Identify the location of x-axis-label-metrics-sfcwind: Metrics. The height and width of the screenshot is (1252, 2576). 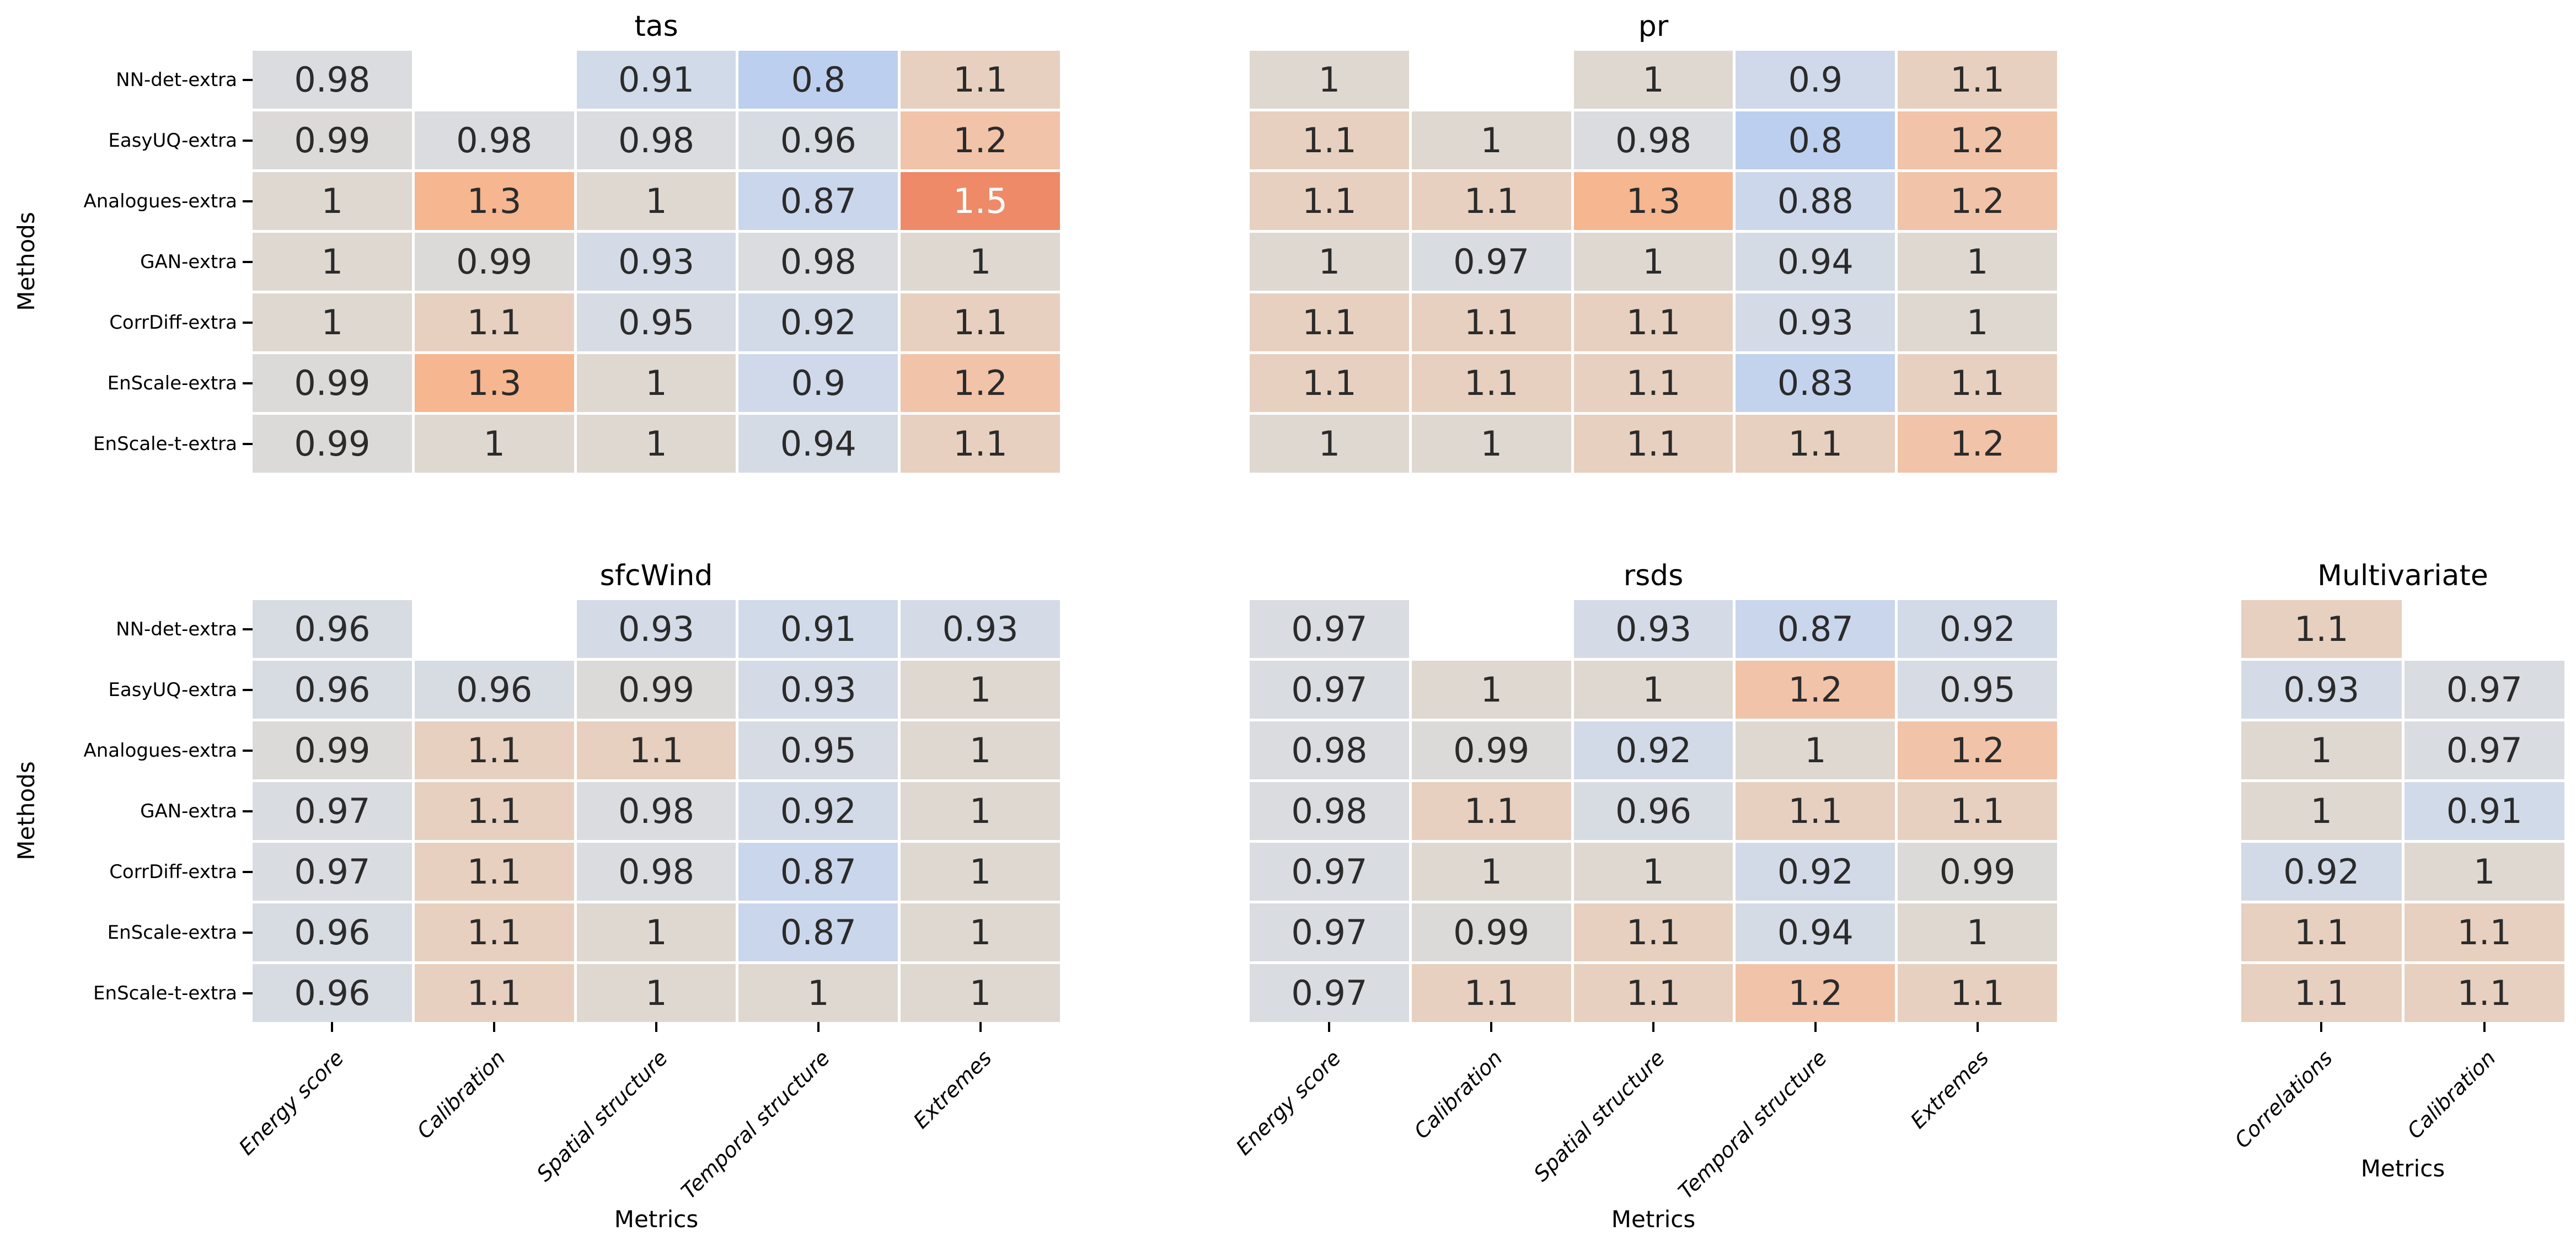
(656, 1220).